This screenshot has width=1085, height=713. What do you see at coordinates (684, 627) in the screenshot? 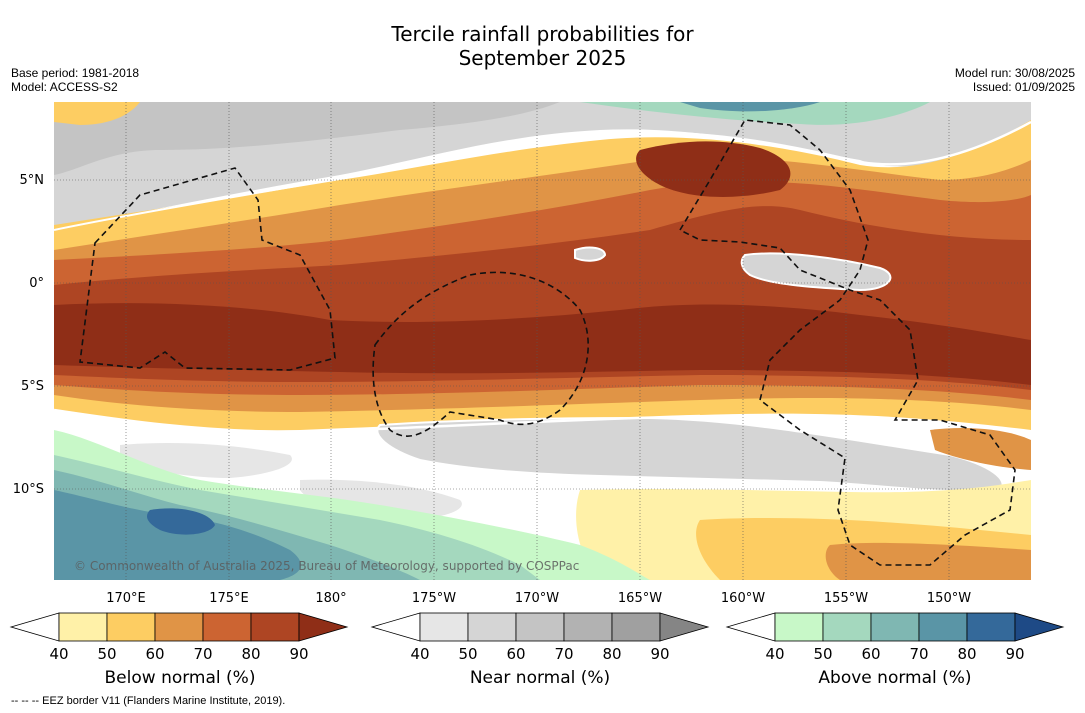
I see `colorbar-near-over-triangle` at bounding box center [684, 627].